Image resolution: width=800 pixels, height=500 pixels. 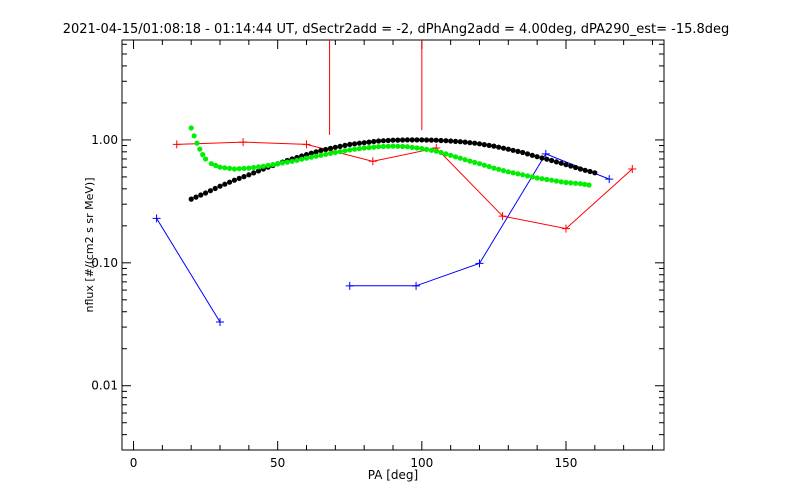 What do you see at coordinates (188, 270) in the screenshot?
I see `series-line` at bounding box center [188, 270].